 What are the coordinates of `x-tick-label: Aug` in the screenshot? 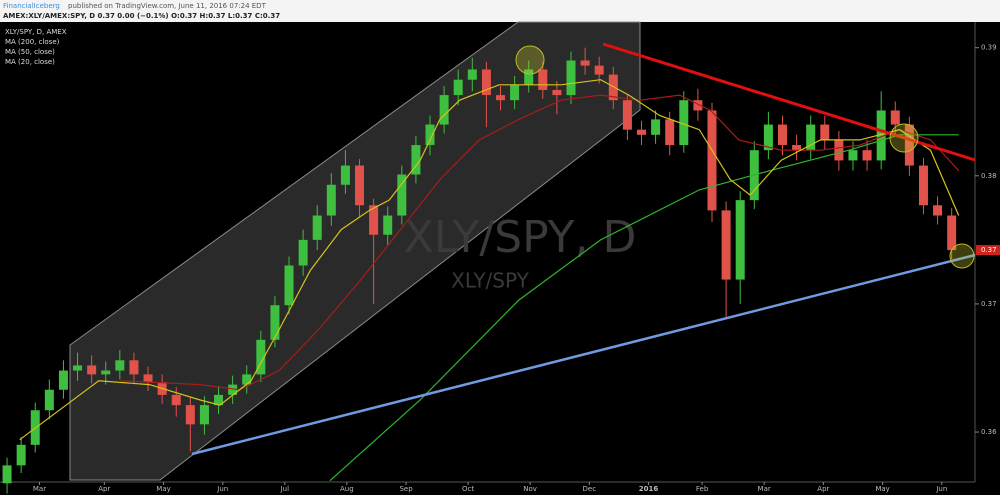 It's located at (347, 489).